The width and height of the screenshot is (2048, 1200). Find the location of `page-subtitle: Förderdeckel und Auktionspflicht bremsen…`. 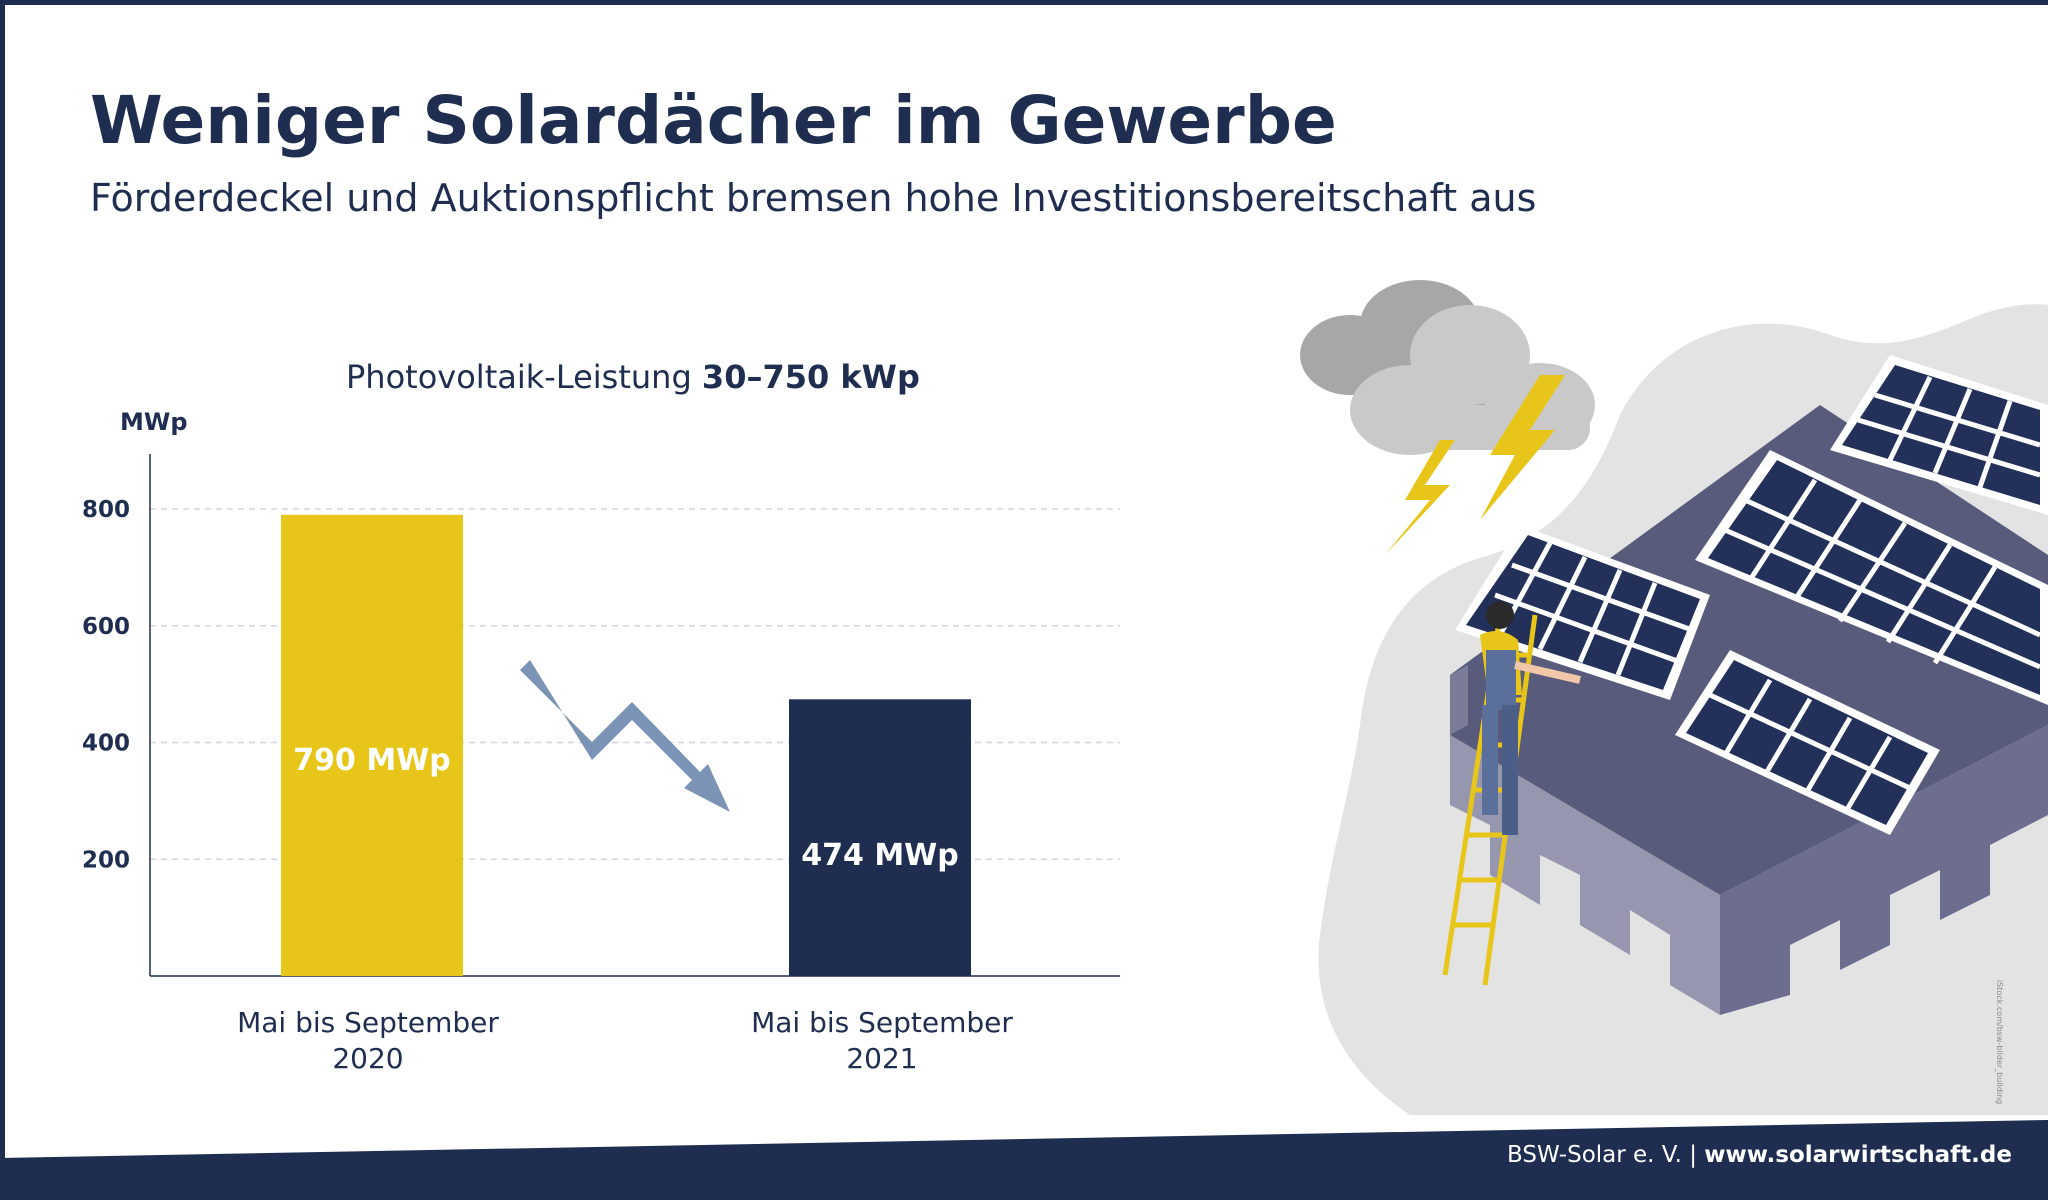

page-subtitle: Förderdeckel und Auktionspflicht bremsen… is located at coordinates (813, 198).